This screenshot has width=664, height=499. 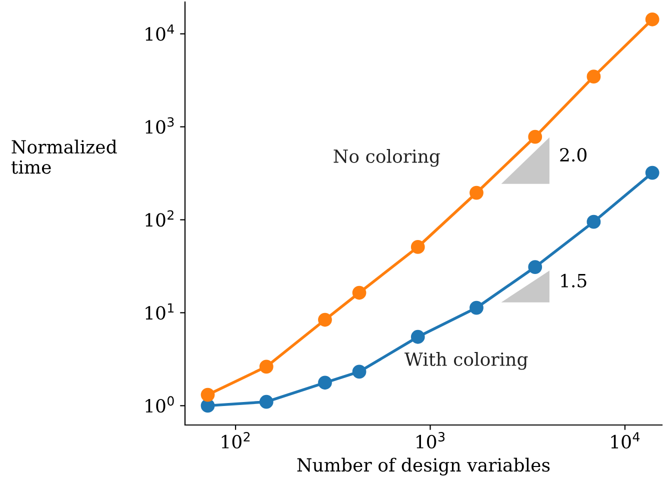 I want to click on x-tick-label: 10$^{4}$, so click(x=625, y=440).